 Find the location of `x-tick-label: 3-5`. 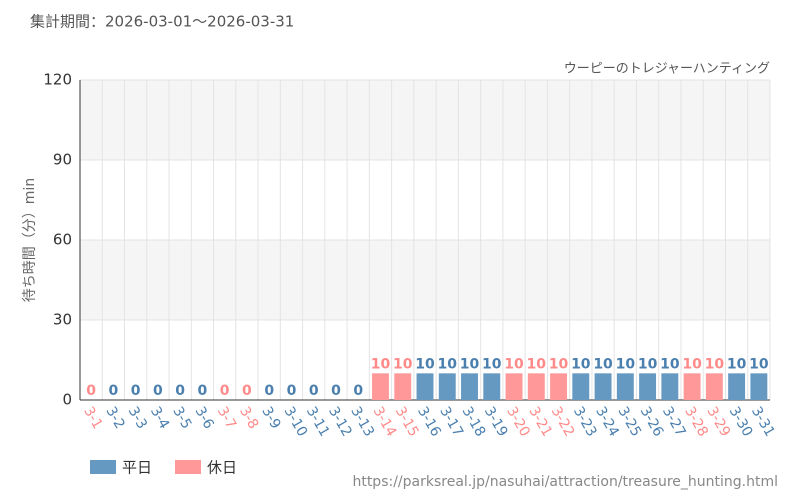

x-tick-label: 3-5 is located at coordinates (181, 418).